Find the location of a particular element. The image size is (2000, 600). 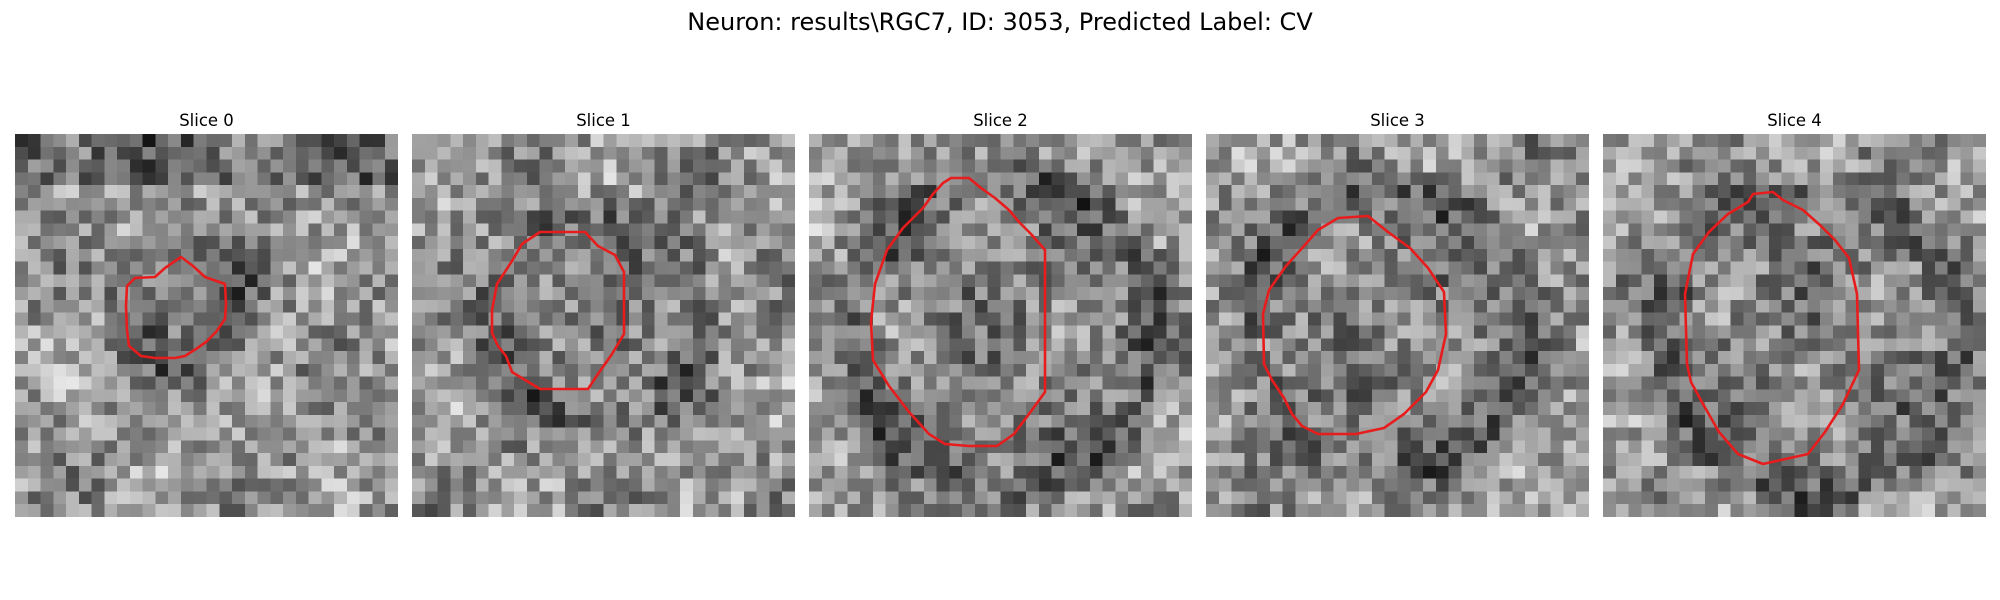

slice-panel-0: Slice 0 is located at coordinates (206, 312).